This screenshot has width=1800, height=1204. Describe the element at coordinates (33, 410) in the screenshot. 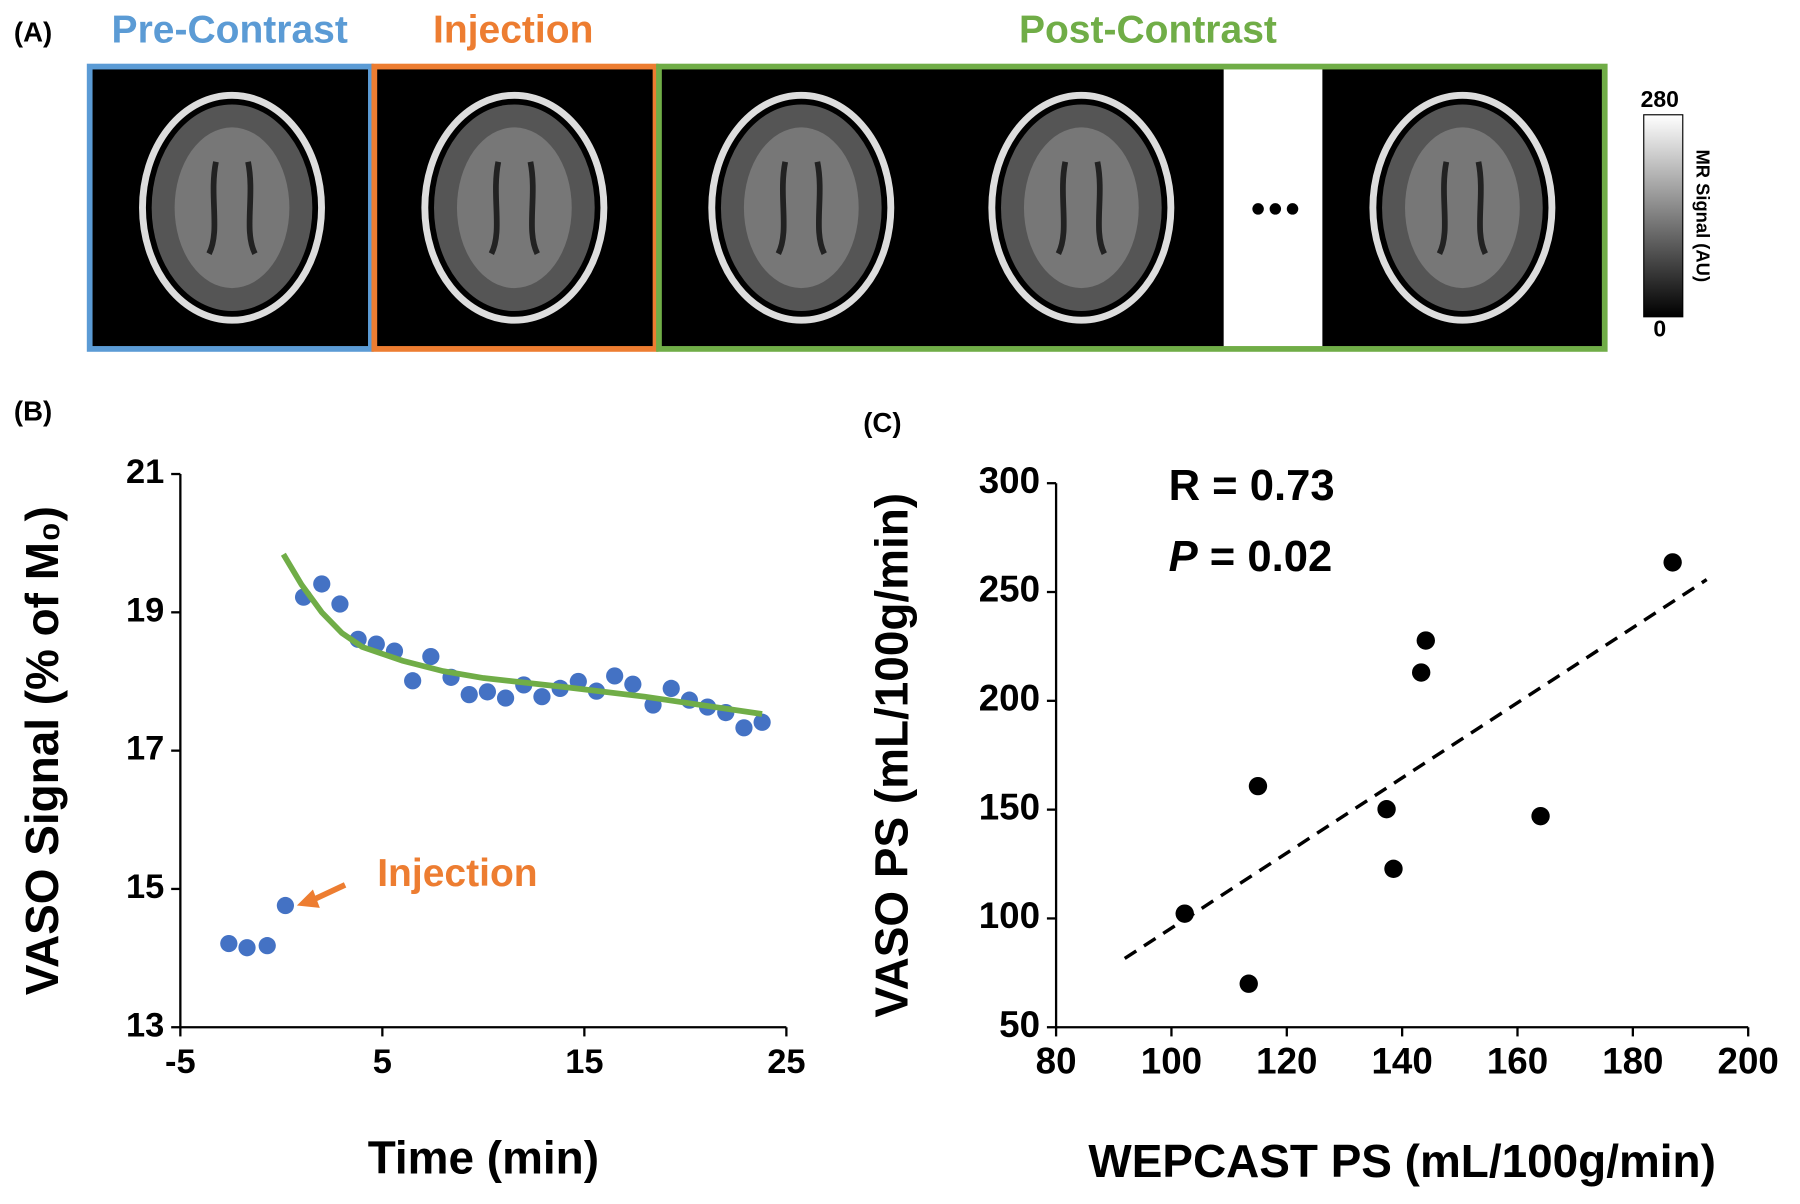

I see `panel-label: (B)` at that location.